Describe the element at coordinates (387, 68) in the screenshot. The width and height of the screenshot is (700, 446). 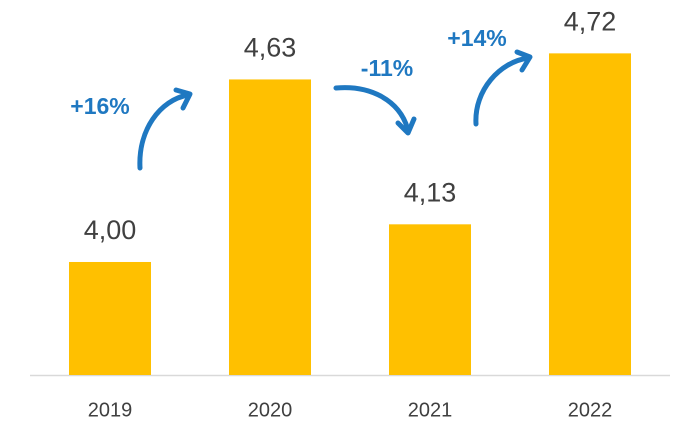
I see `annotation: -11%` at that location.